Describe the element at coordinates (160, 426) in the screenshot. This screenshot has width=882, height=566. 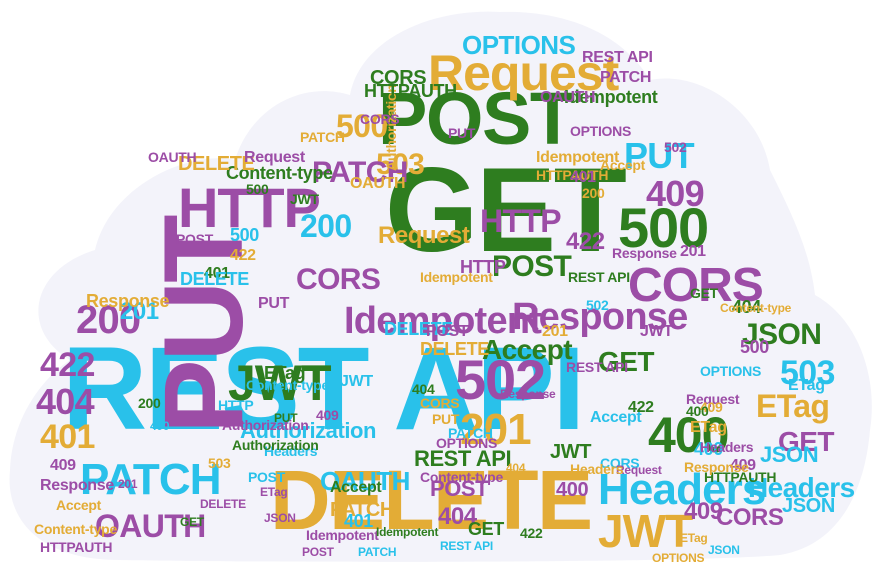
I see `cloud-word: 400` at that location.